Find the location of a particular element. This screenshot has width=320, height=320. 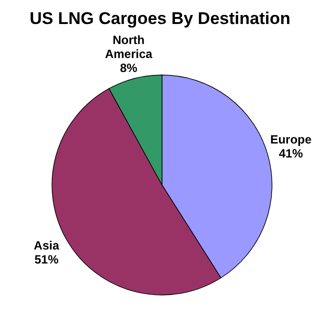

slice-label: Asia is located at coordinates (47, 245).